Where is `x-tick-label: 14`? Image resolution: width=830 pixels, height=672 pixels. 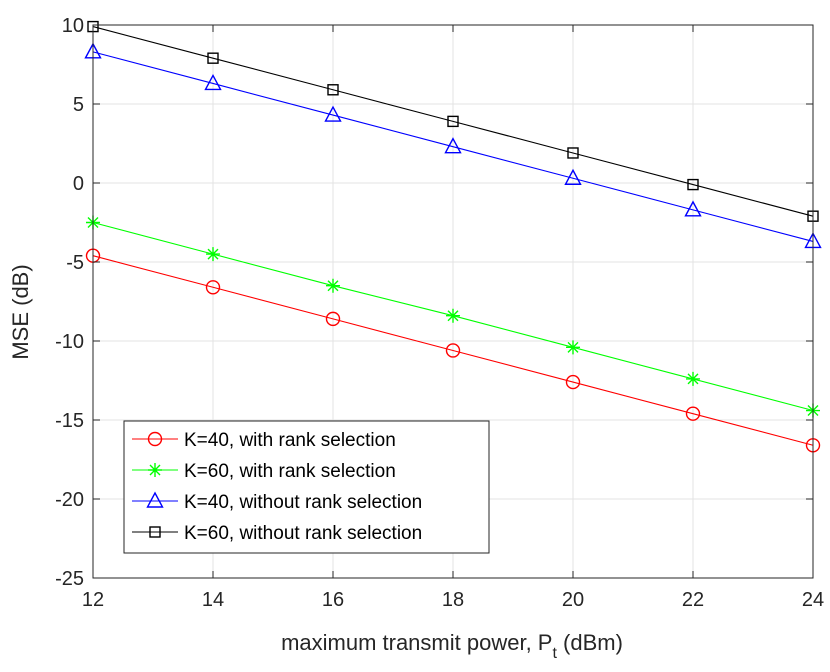 x-tick-label: 14 is located at coordinates (213, 600).